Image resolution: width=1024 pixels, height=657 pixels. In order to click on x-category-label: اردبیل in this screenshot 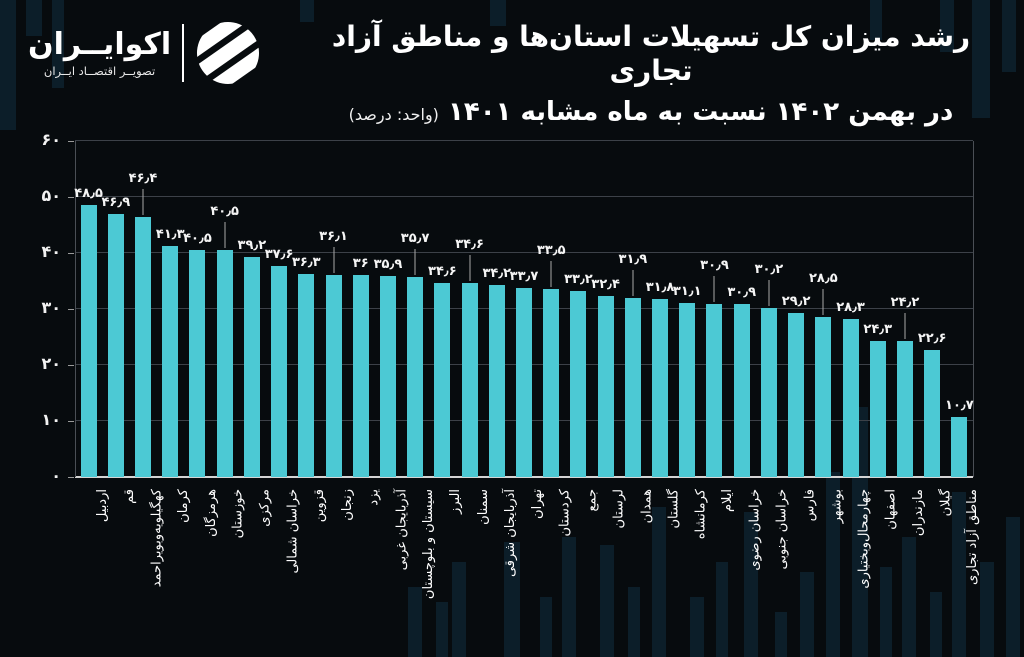, I will do `click(102, 506)`.